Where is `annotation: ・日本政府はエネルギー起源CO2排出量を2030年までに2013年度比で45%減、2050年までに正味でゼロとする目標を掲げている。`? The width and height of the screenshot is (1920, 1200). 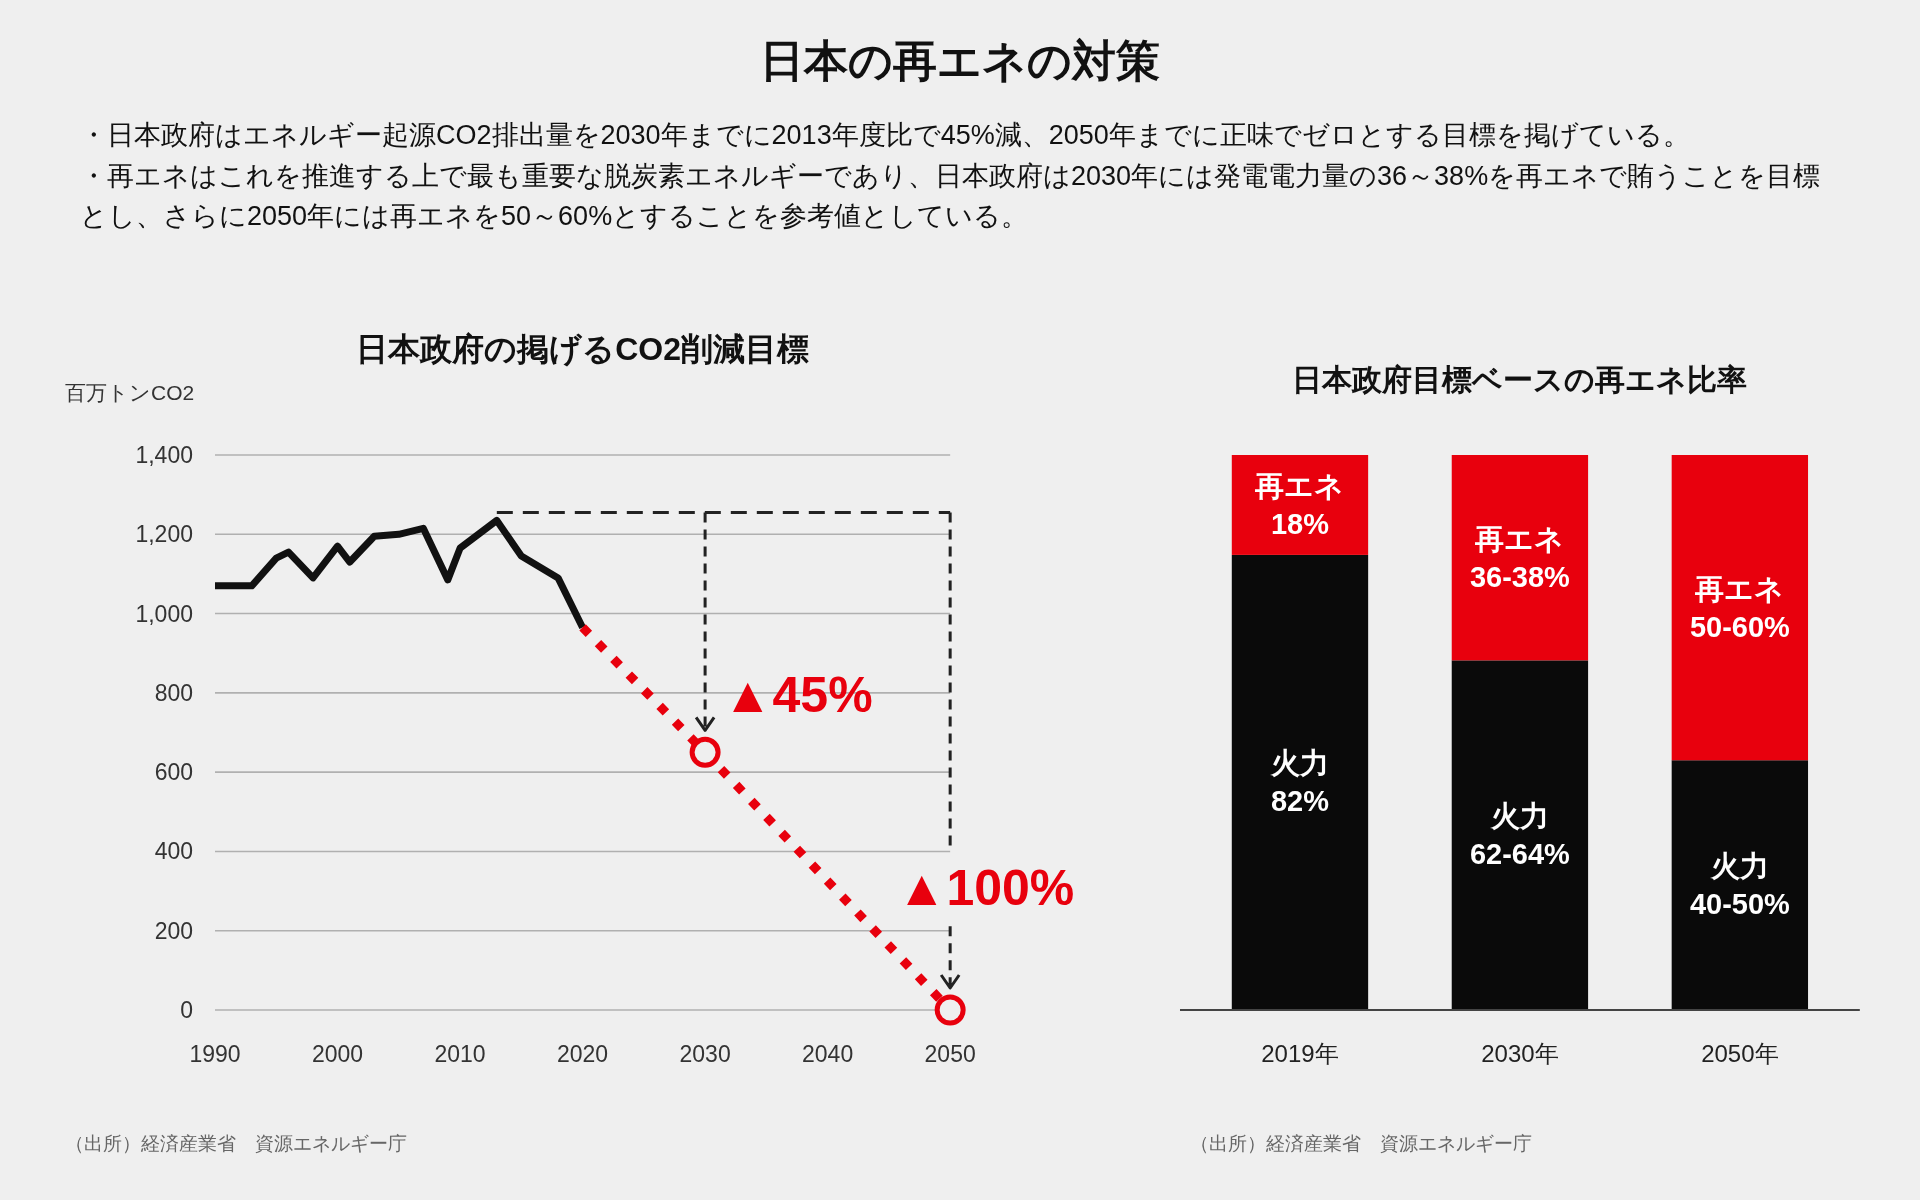
annotation: ・日本政府はエネルギー起源CO2排出量を2030年までに2013年度比で45%減、2050年までに正味でゼロとする目標を掲げている。 is located at coordinates (885, 135).